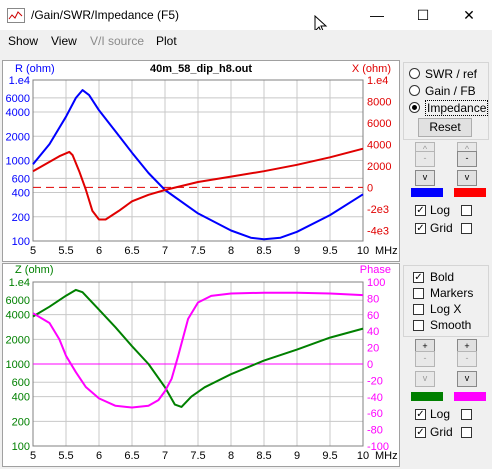  What do you see at coordinates (427, 396) in the screenshot?
I see `bottom-left-color-swatch` at bounding box center [427, 396].